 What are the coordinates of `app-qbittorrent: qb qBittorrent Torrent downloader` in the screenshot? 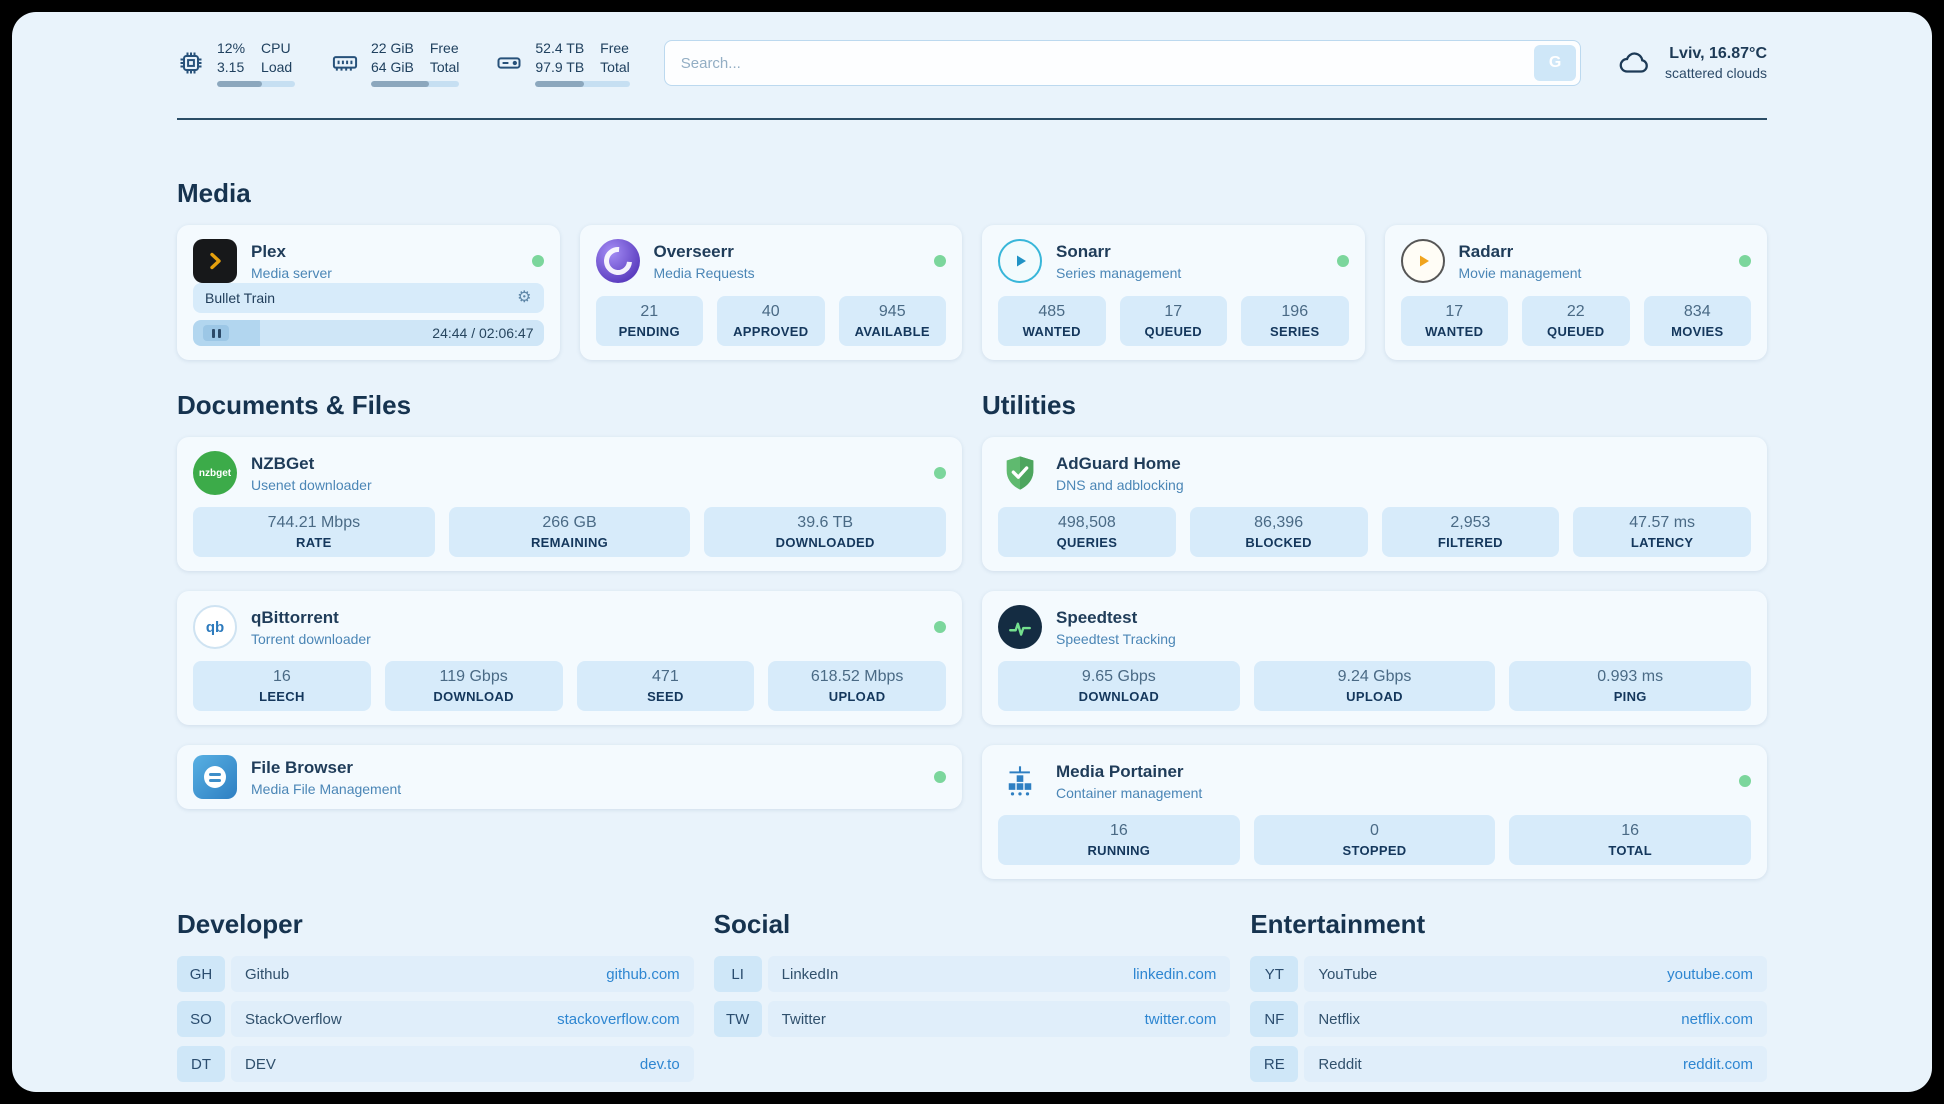 It's located at (569, 627).